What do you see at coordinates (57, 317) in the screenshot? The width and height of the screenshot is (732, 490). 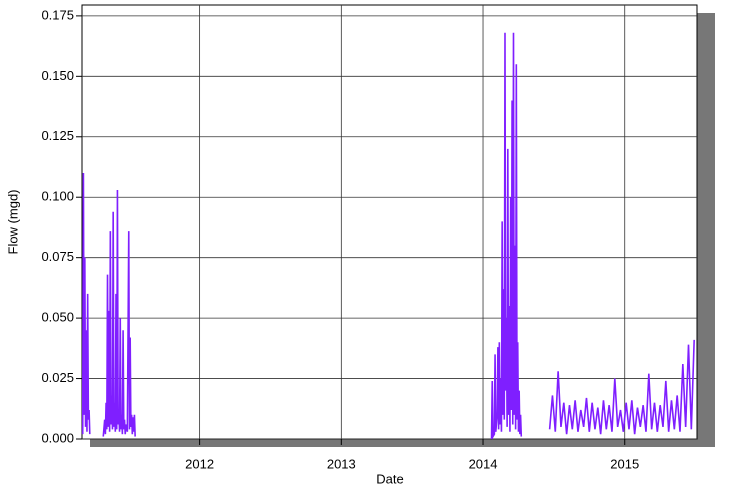 I see `y-tick-label: 0.050` at bounding box center [57, 317].